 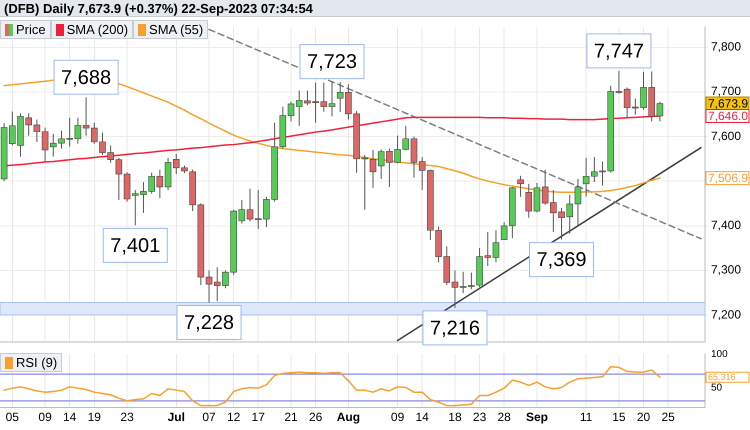 What do you see at coordinates (291, 417) in the screenshot?
I see `x-tick-label: 21` at bounding box center [291, 417].